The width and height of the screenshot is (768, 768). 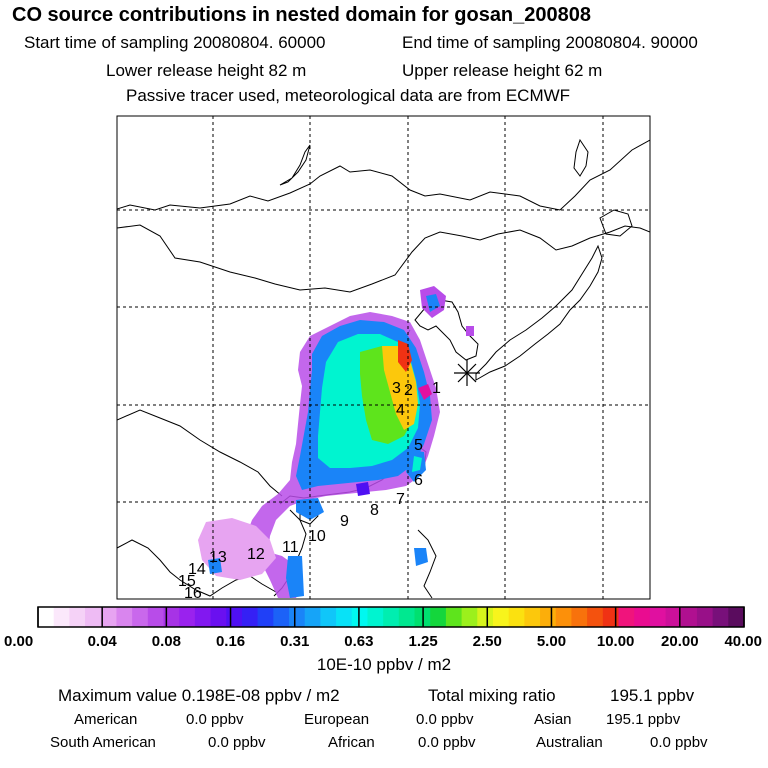 I want to click on total-mixing-ratio-value: 195.1 ppbv, so click(x=652, y=695).